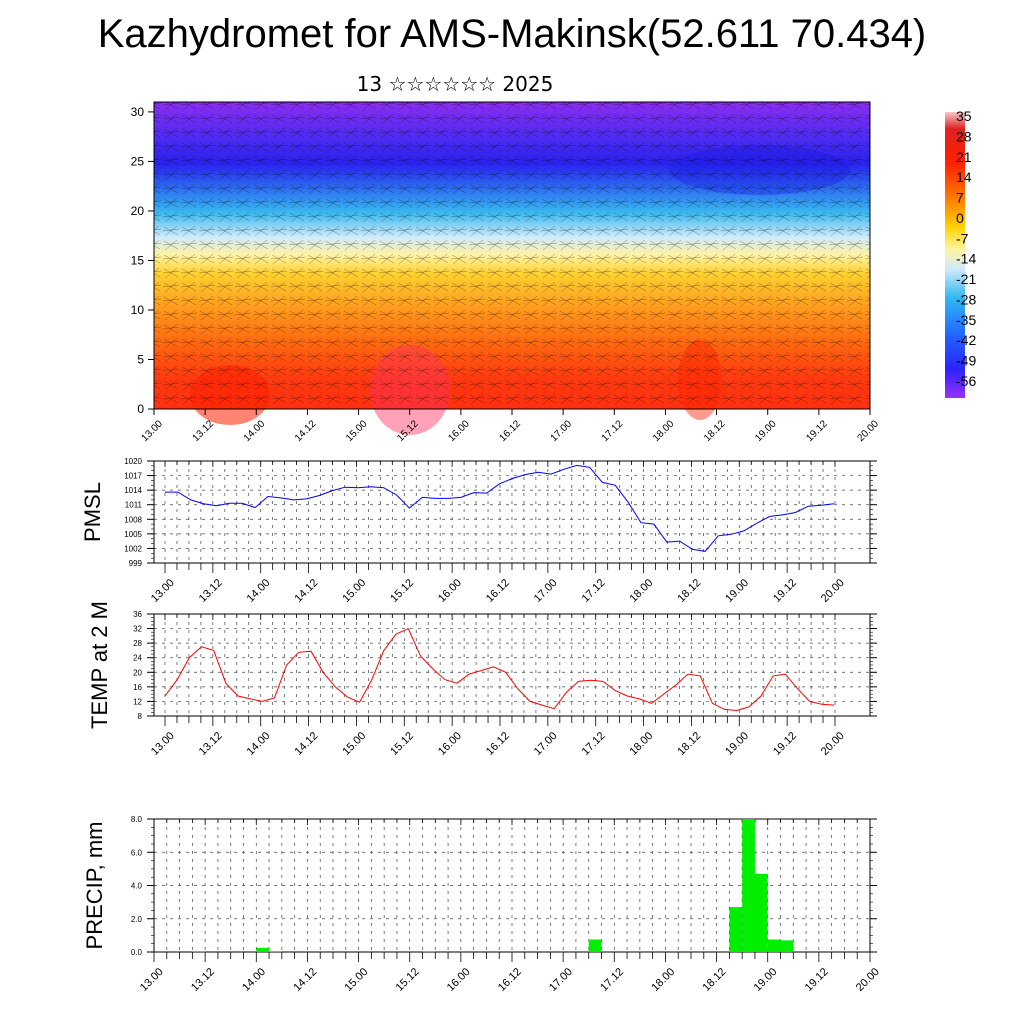  What do you see at coordinates (137, 629) in the screenshot?
I see `y-tick-label: 32` at bounding box center [137, 629].